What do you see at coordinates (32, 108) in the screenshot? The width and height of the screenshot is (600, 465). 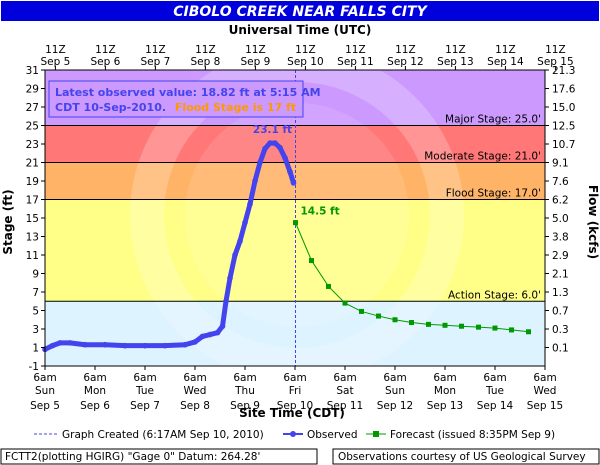 I see `left-tick-label: 27` at bounding box center [32, 108].